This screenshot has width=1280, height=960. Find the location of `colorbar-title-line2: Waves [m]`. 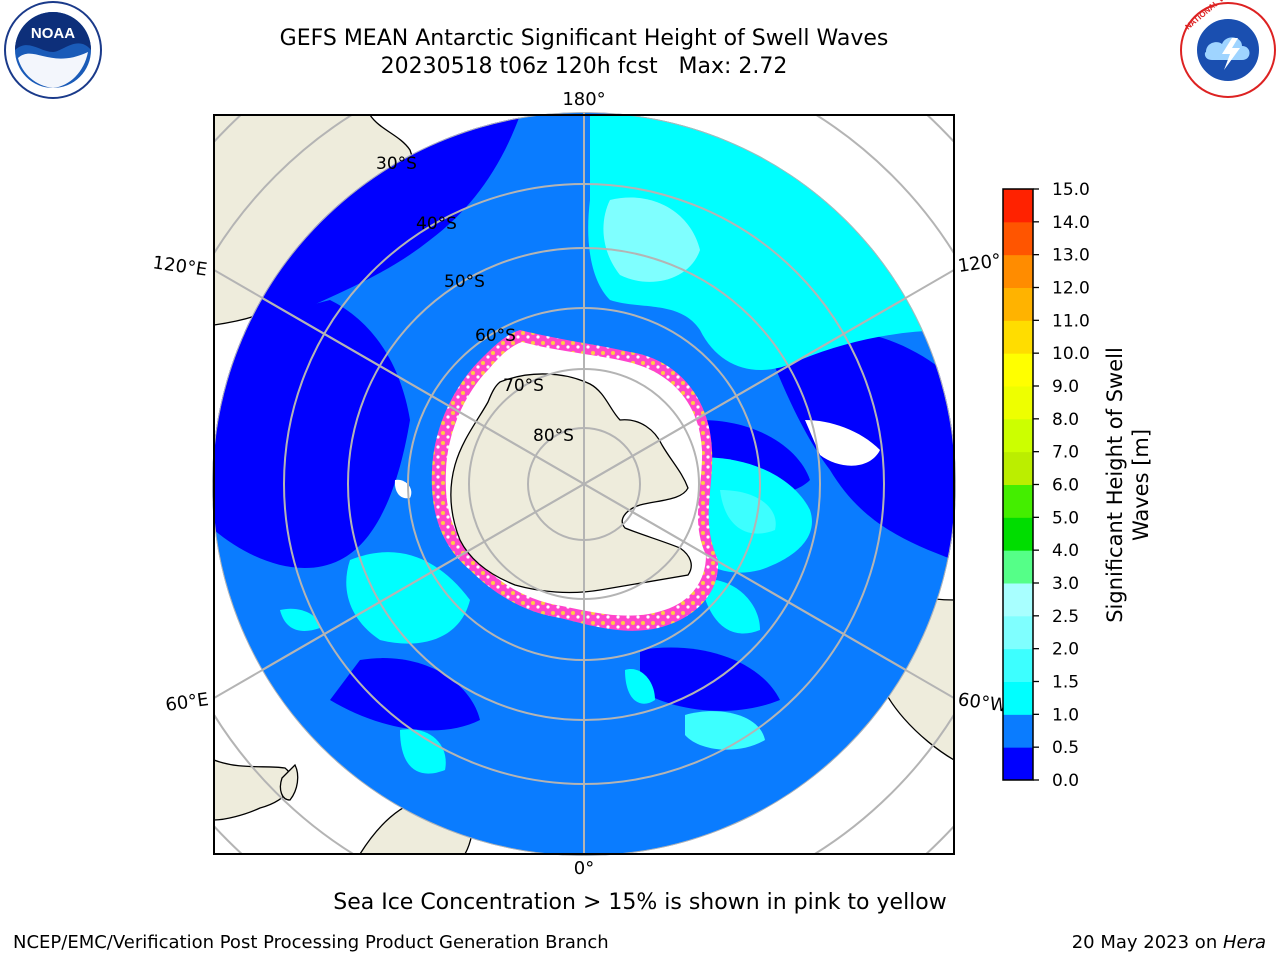

colorbar-title-line2: Waves [m] is located at coordinates (1141, 485).